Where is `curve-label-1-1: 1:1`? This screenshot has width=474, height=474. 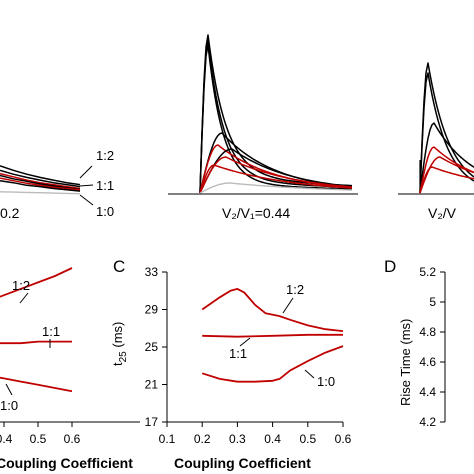
curve-label-1-1: 1:1 is located at coordinates (105, 185).